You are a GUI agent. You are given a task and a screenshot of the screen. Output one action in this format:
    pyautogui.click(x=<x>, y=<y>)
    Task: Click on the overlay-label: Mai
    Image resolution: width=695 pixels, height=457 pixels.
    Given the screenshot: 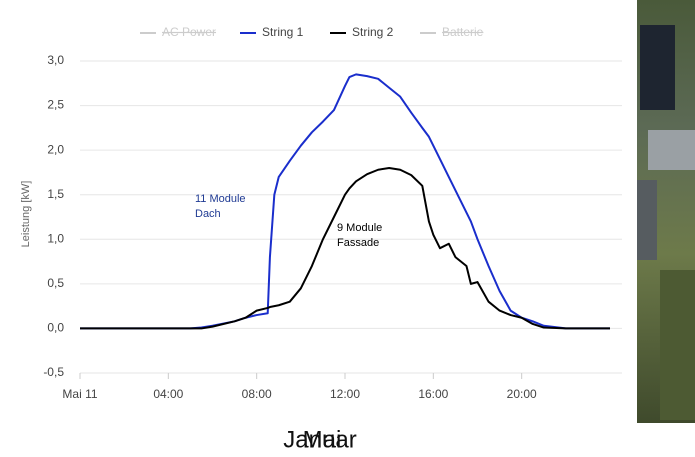 What is the action you would take?
    pyautogui.click(x=322, y=439)
    